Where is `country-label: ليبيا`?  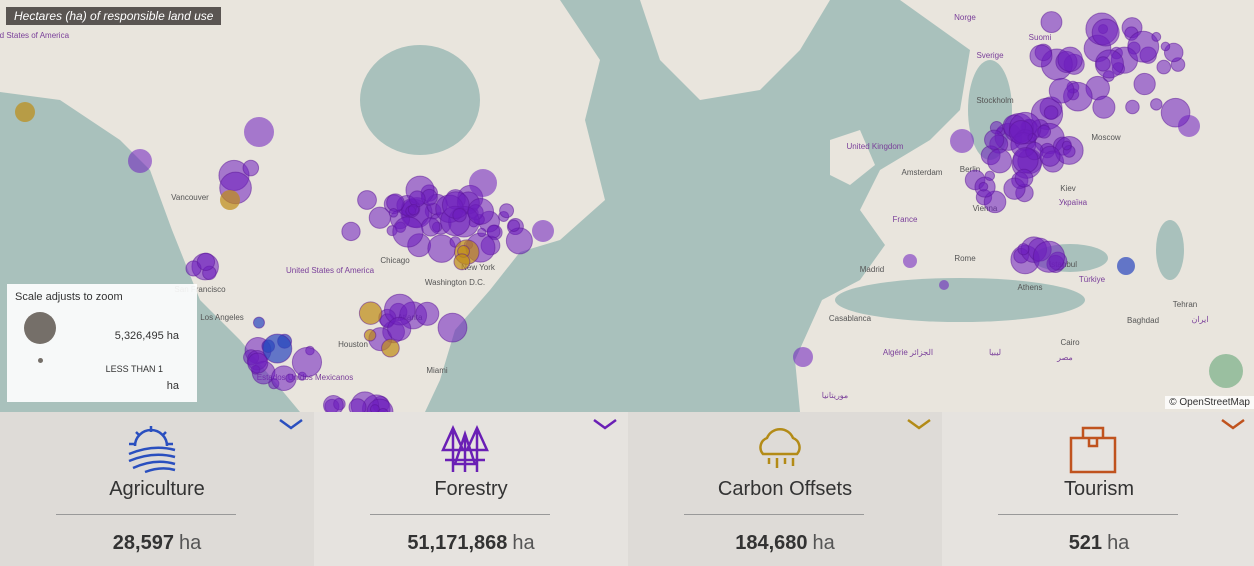
country-label: ليبيا is located at coordinates (995, 352).